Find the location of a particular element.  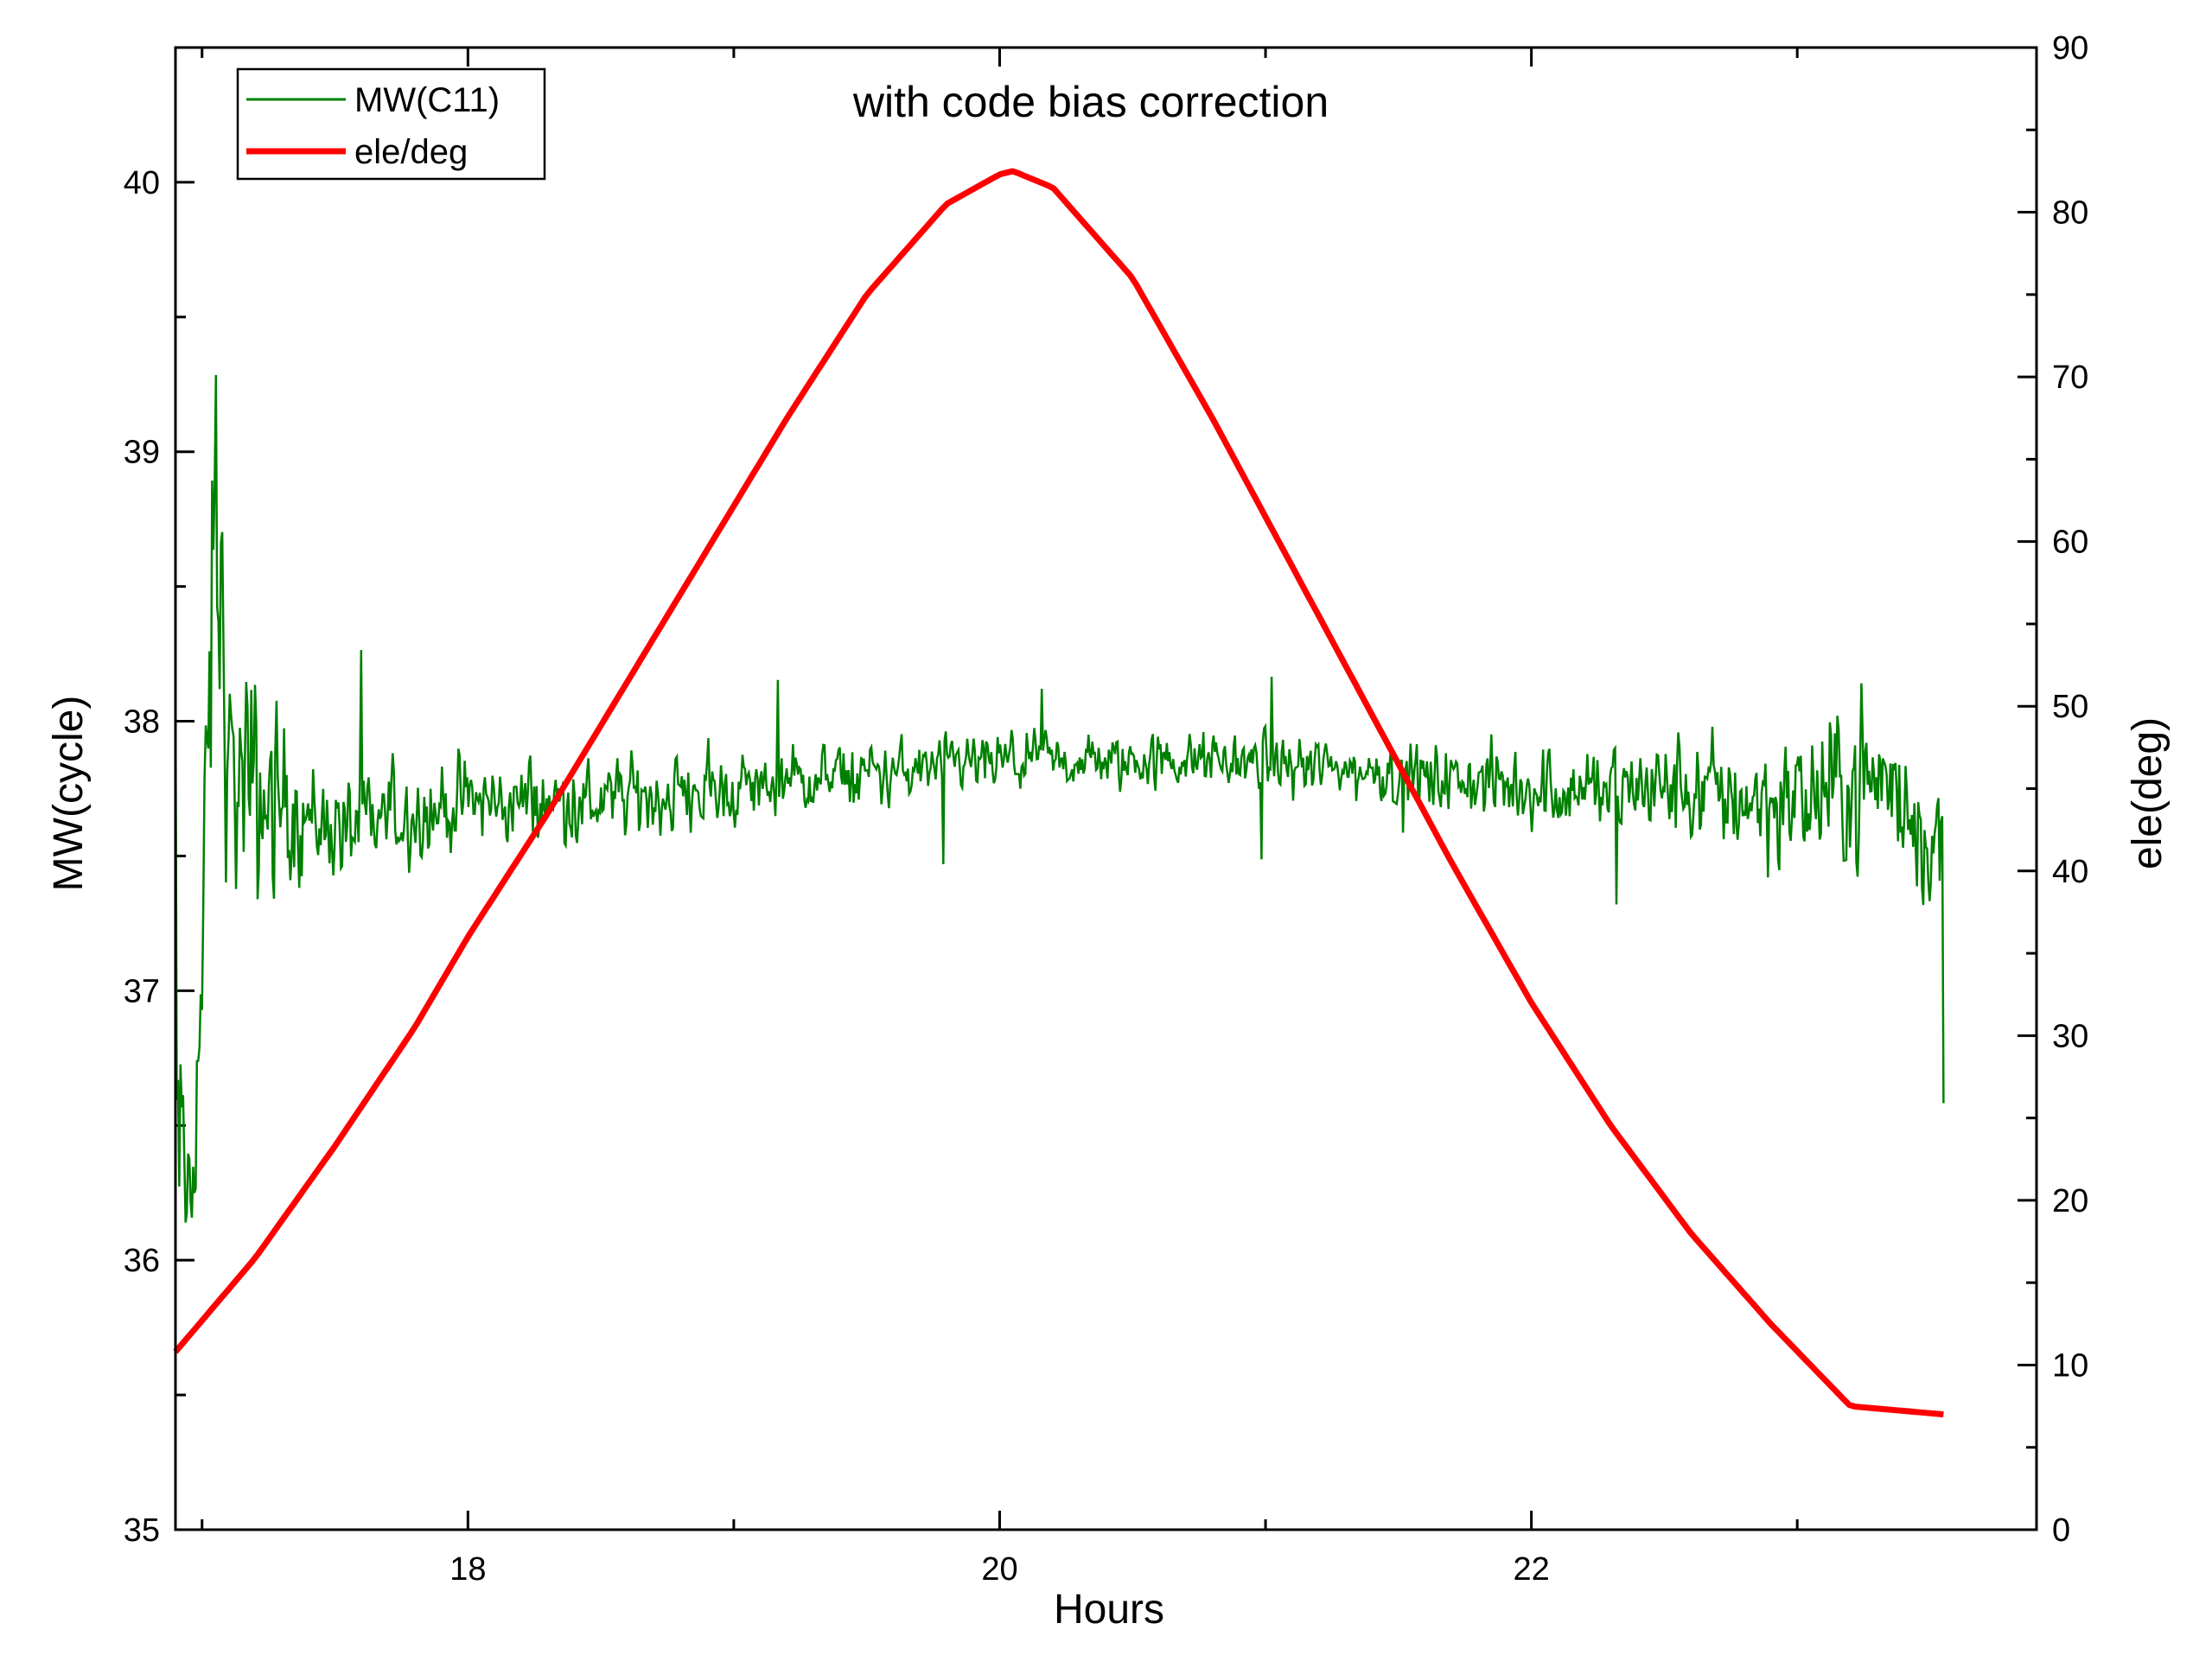

y-right-tick-label: 30 is located at coordinates (2070, 1036).